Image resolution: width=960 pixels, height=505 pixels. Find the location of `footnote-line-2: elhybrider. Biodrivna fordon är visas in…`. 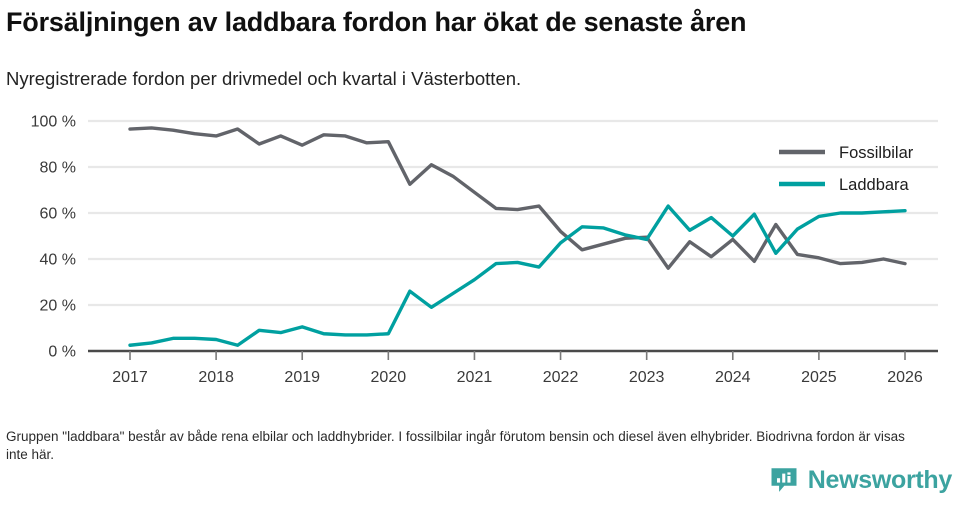

footnote-line-2: elhybrider. Biodrivna fordon är visas in… is located at coordinates (455, 445).